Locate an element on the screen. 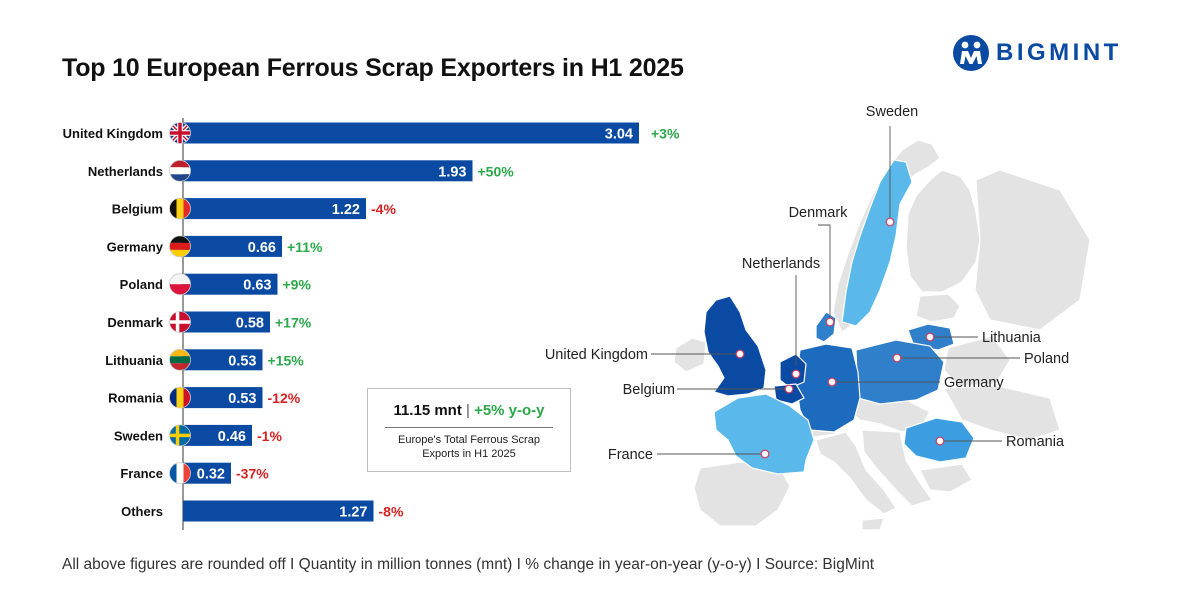  category-label: Netherlands is located at coordinates (125, 171).